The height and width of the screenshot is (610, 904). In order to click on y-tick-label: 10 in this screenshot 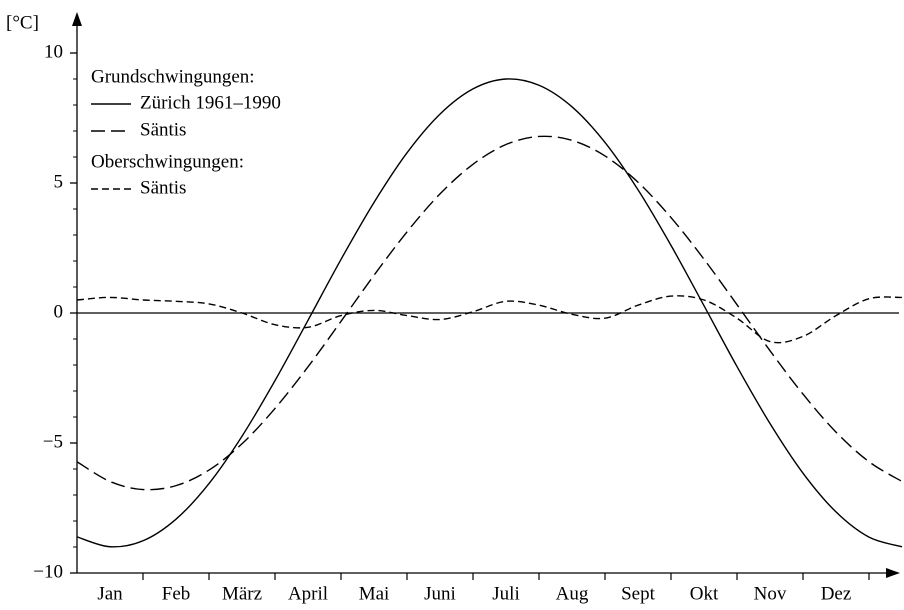, I will do `click(53, 51)`.